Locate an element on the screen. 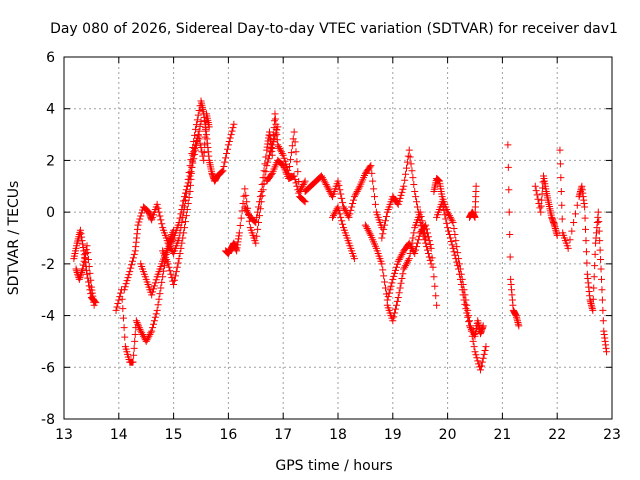  series-trace-j is located at coordinates (343, 197).